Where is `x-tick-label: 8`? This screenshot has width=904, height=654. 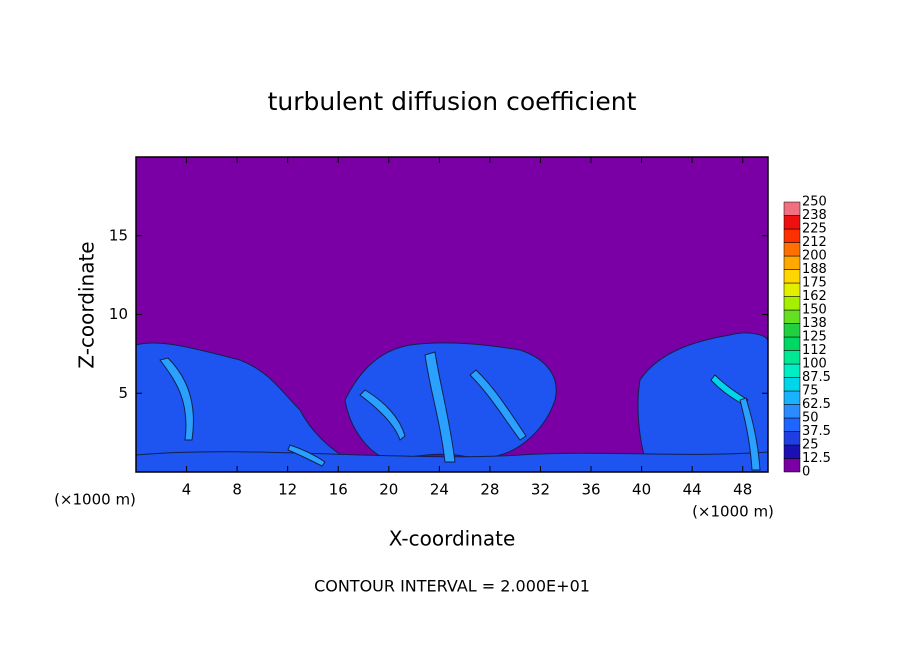 x-tick-label: 8 is located at coordinates (237, 490).